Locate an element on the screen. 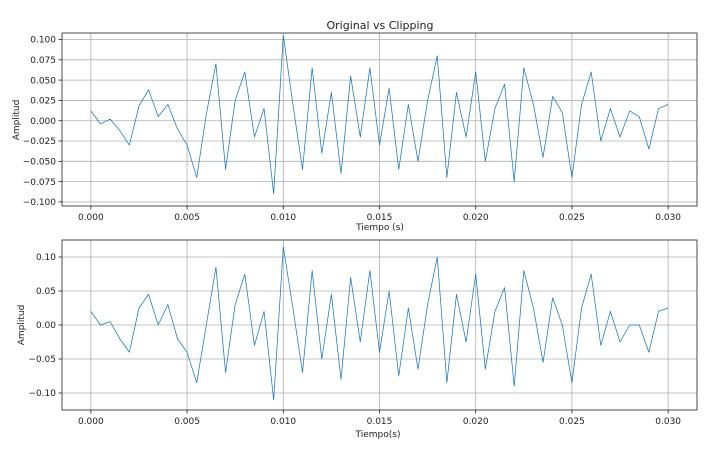  y-tick-label: 0.075 is located at coordinates (43, 61).